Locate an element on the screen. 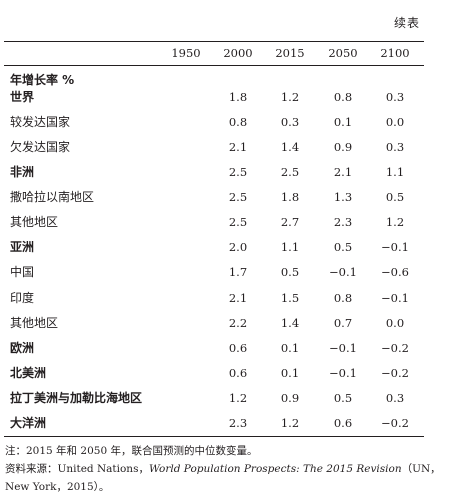  table-row: 中国 1.7 0.5 −0.1 −0.6 is located at coordinates (230, 276).